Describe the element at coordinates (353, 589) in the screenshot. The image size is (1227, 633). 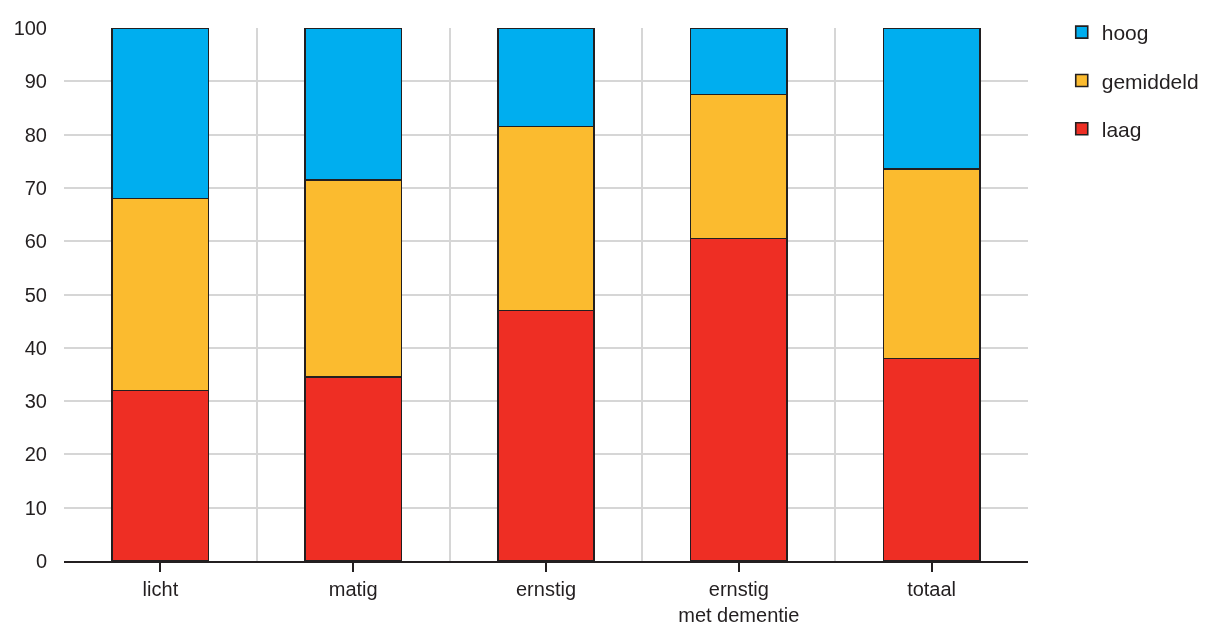
I see `x-tick-label: matig` at that location.